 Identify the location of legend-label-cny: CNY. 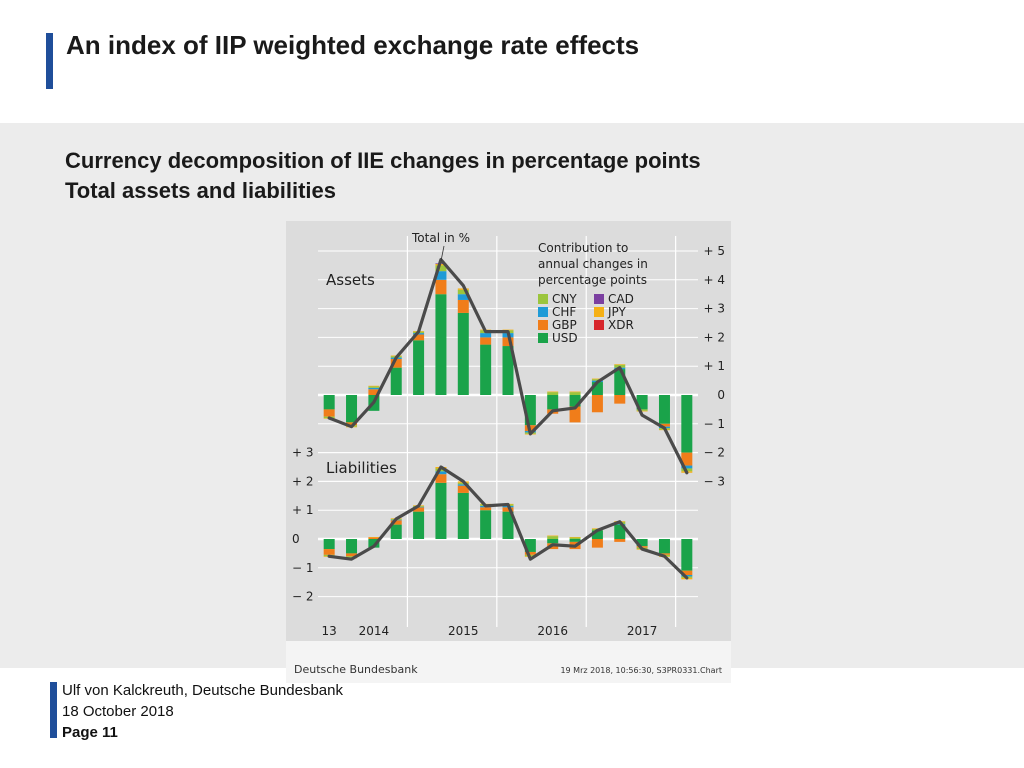
(564, 299).